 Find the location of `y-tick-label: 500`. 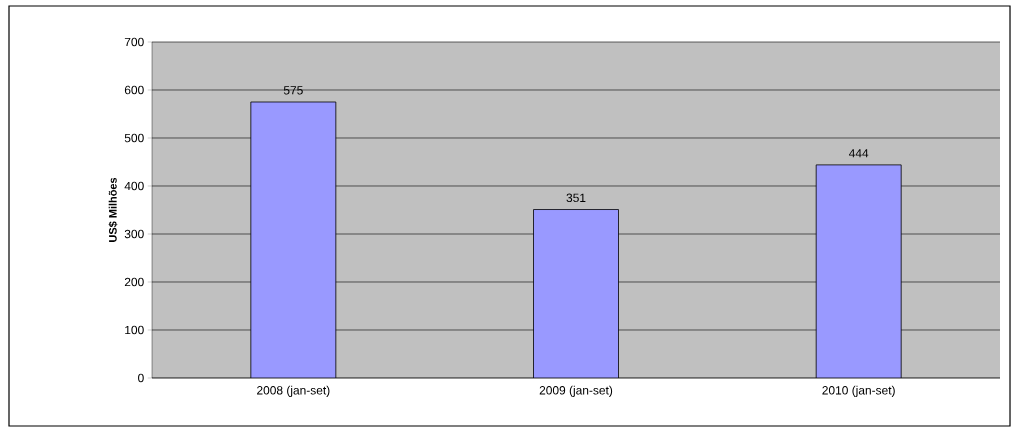

y-tick-label: 500 is located at coordinates (134, 138).